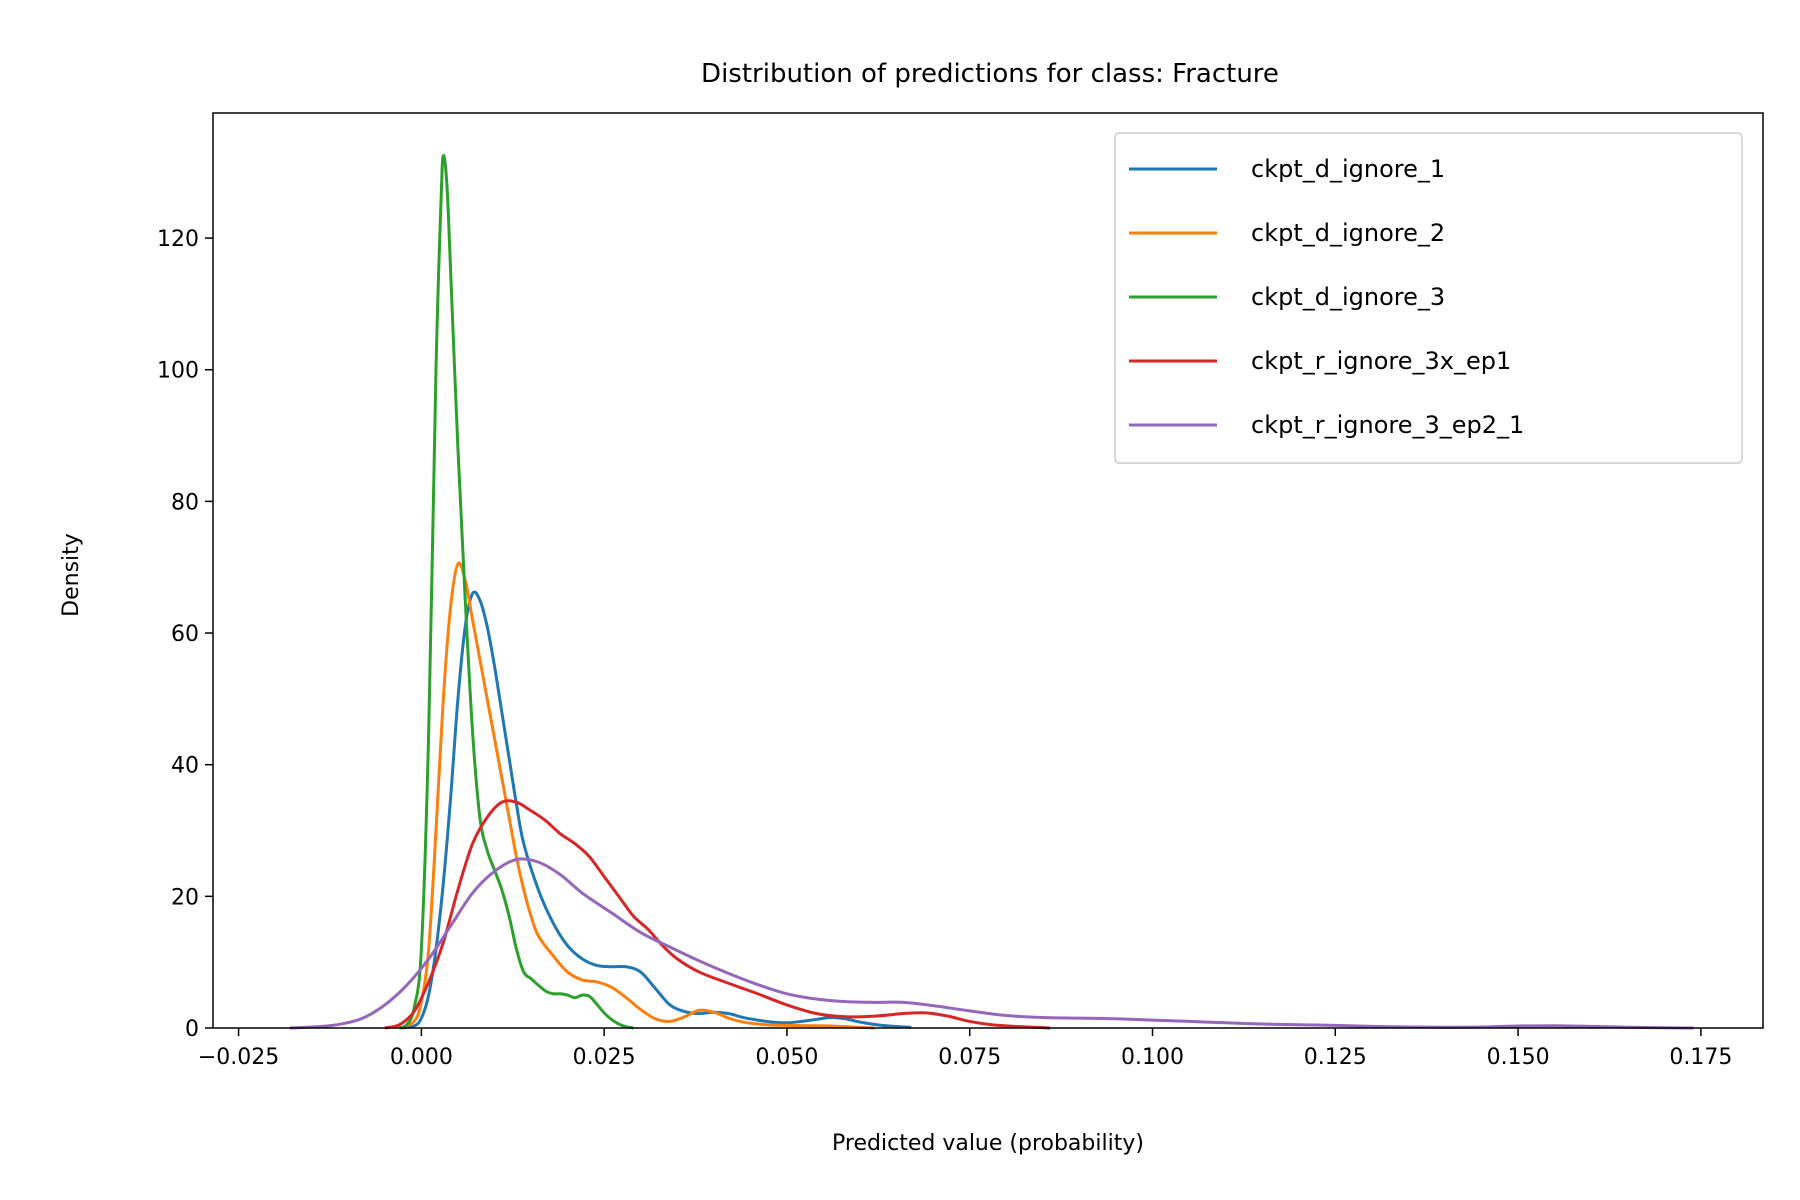 This screenshot has height=1200, width=1800. What do you see at coordinates (988, 1143) in the screenshot?
I see `x-axis-label: Predicted value (probability)` at bounding box center [988, 1143].